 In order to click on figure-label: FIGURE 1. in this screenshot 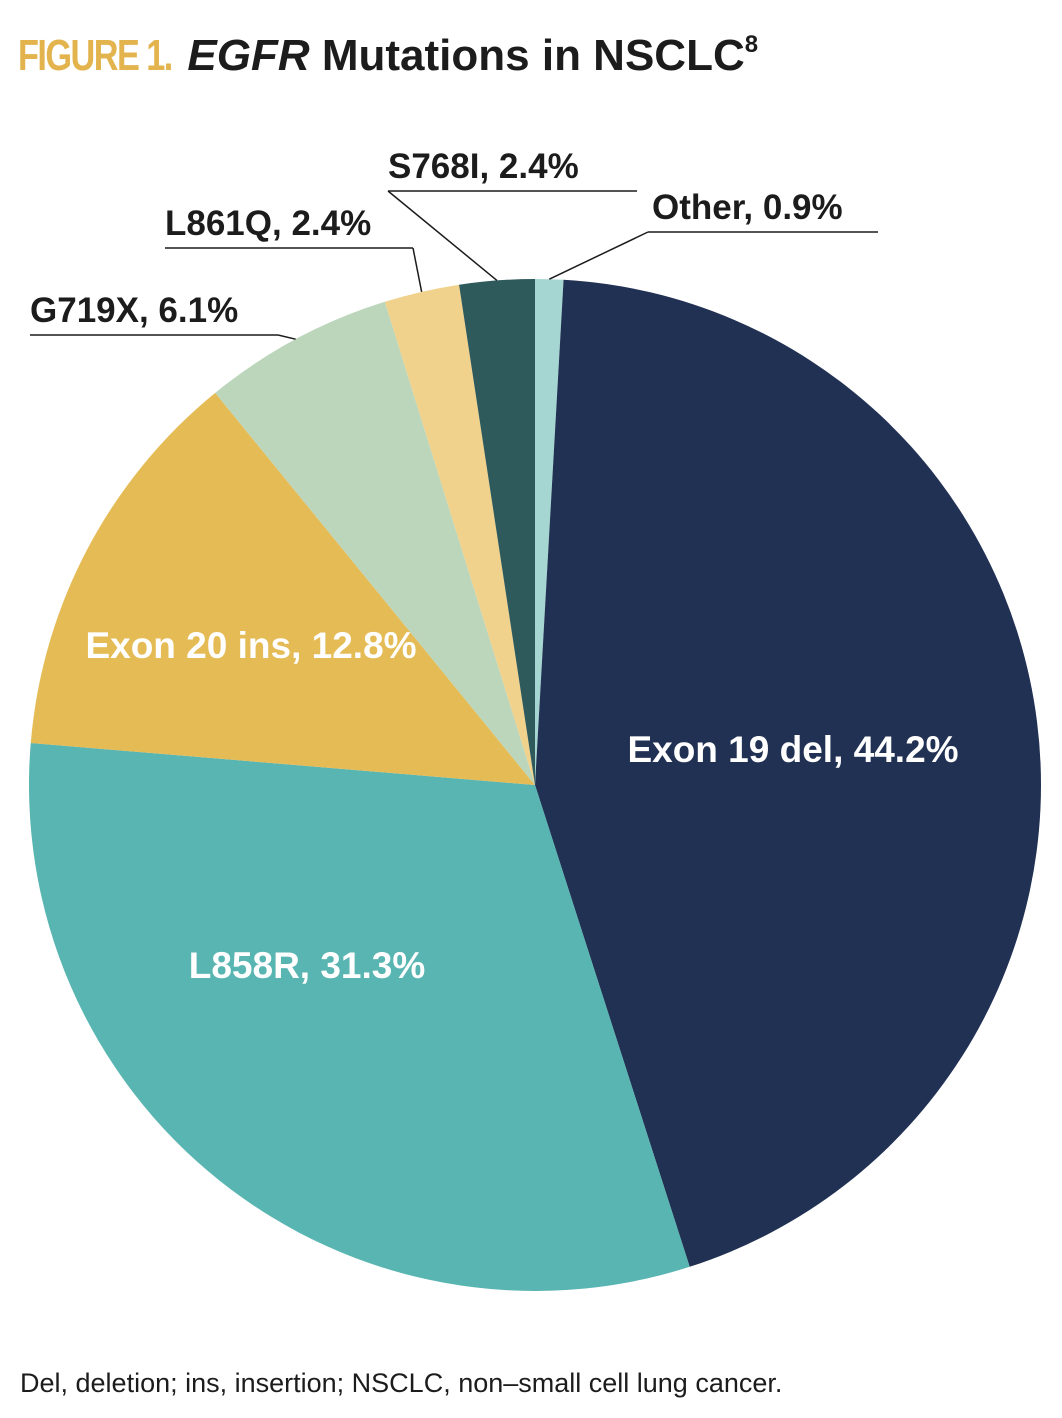, I will do `click(95, 55)`.